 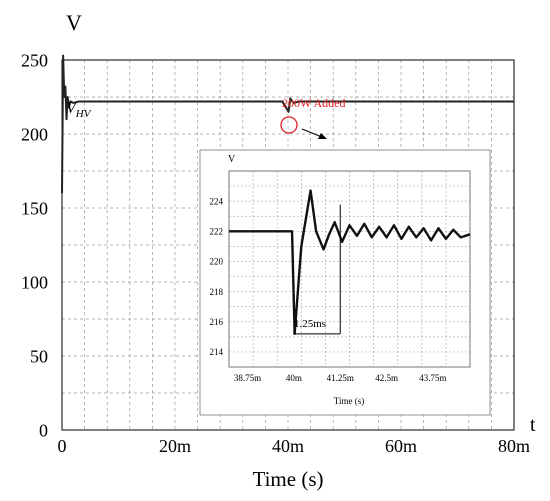 What do you see at coordinates (217, 322) in the screenshot?
I see `y-tick-label: 216` at bounding box center [217, 322].